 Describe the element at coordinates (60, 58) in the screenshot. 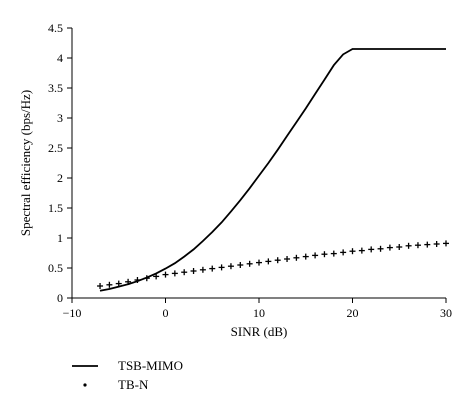

I see `y-tick-label: 4` at that location.